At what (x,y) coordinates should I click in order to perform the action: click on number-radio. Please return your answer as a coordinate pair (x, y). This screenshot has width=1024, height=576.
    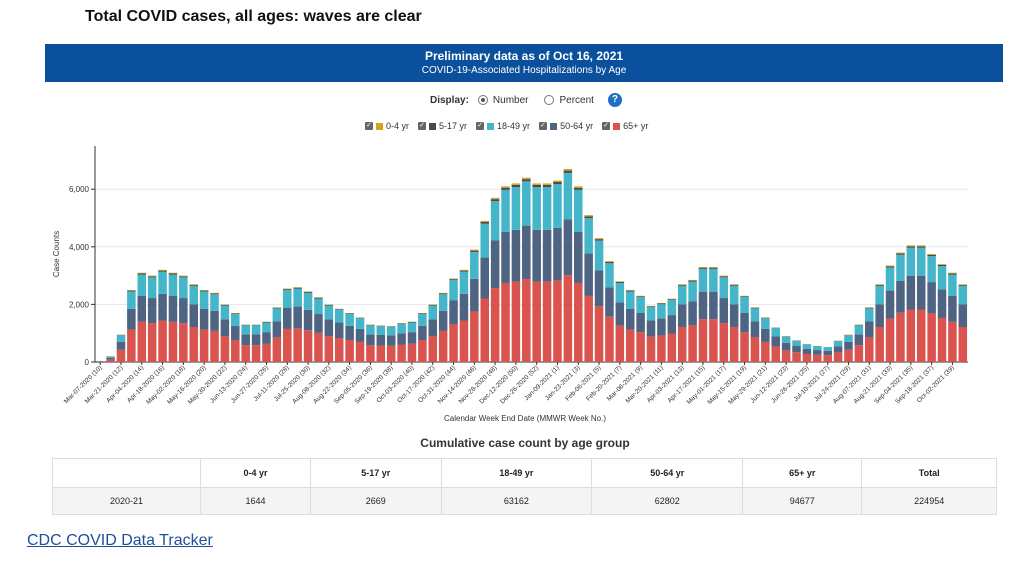
    Looking at the image, I should click on (482, 100).